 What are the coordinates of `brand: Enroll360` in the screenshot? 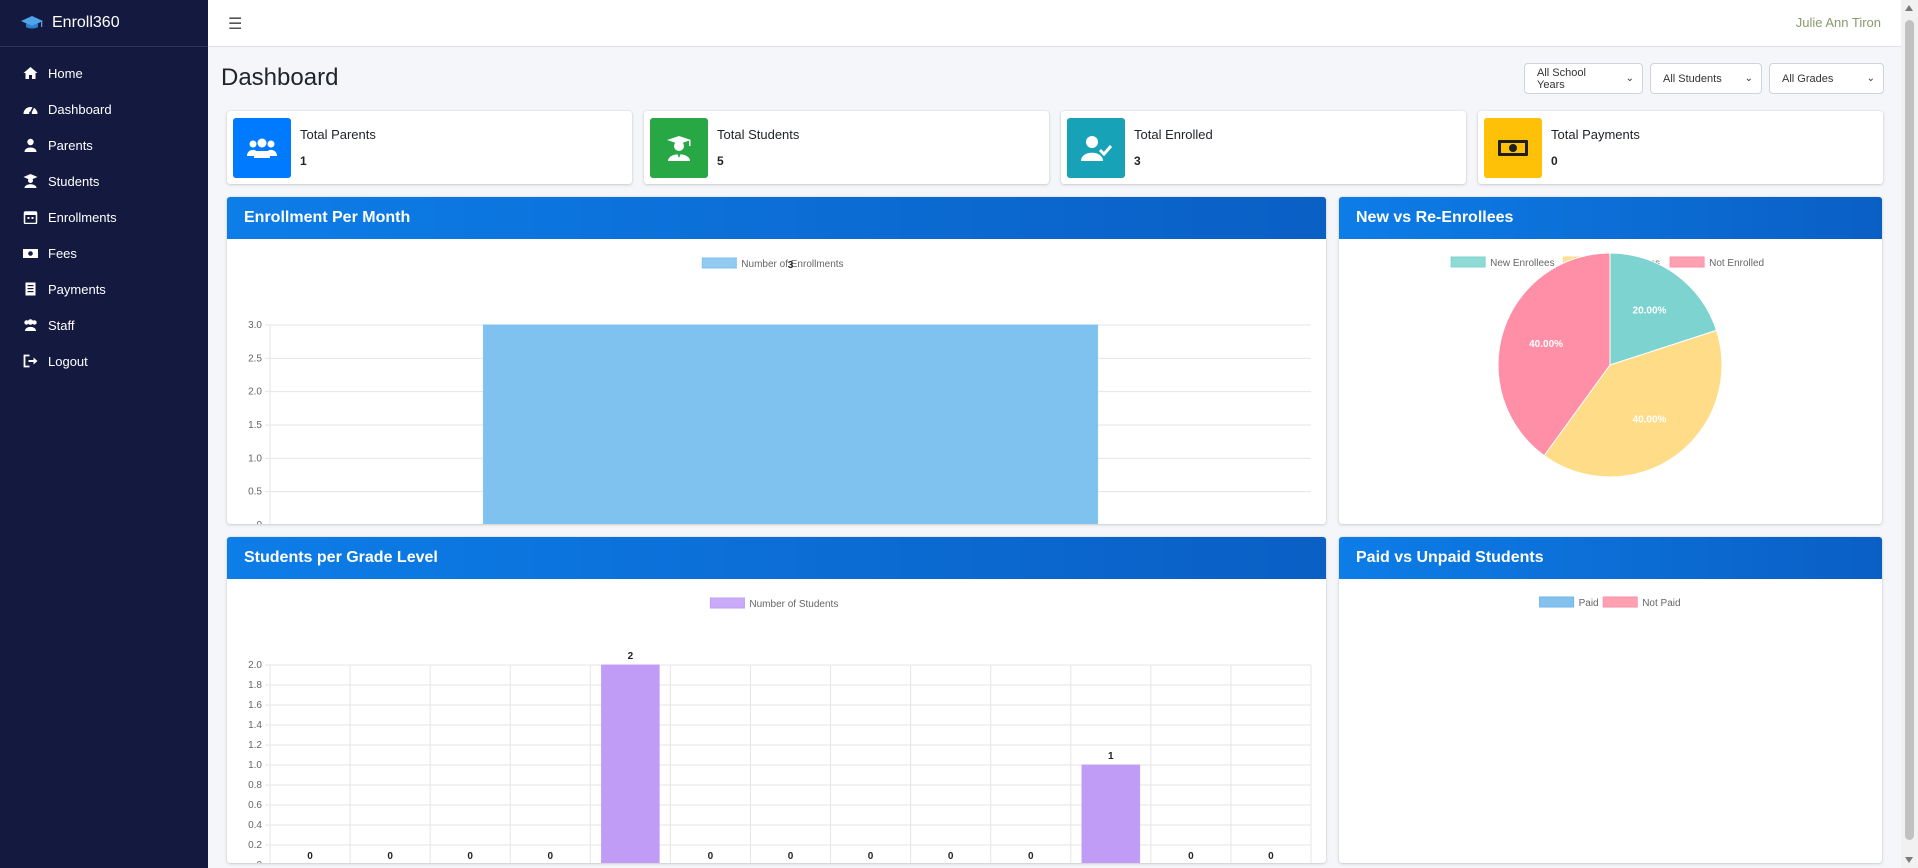 It's located at (104, 23).